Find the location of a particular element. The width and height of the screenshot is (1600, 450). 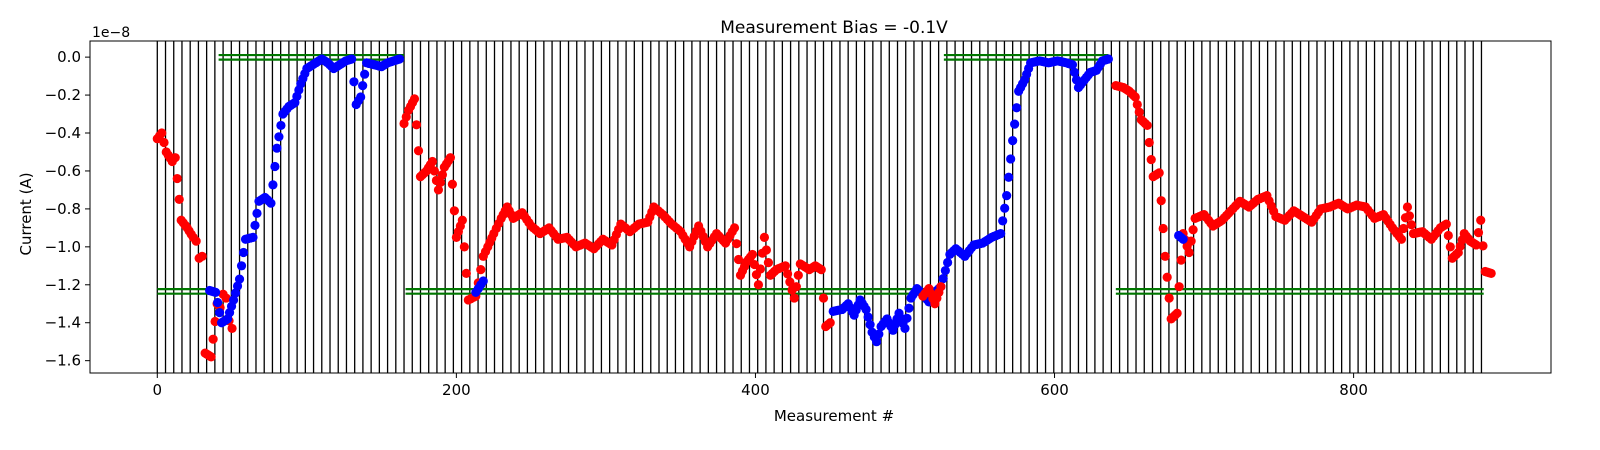

x-tick-label: 800 is located at coordinates (1353, 390).